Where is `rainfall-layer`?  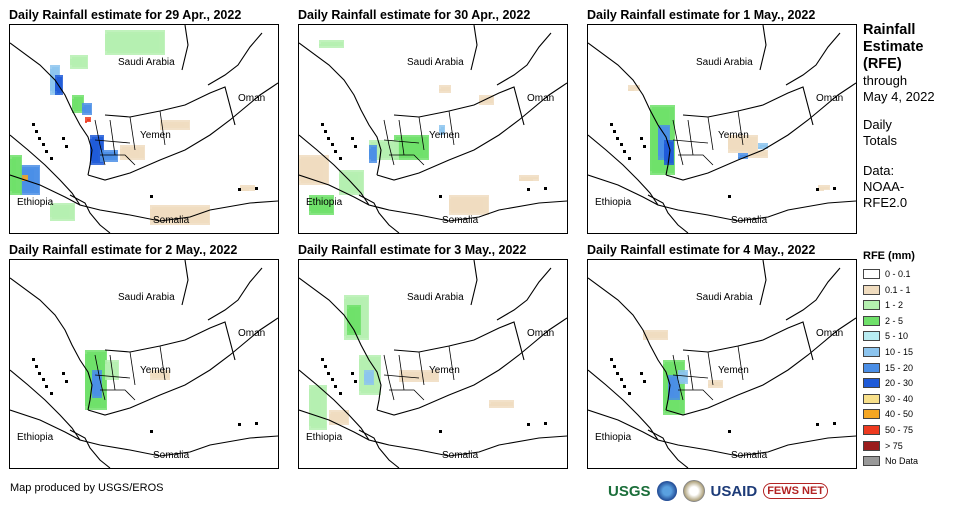 rainfall-layer is located at coordinates (729, 138).